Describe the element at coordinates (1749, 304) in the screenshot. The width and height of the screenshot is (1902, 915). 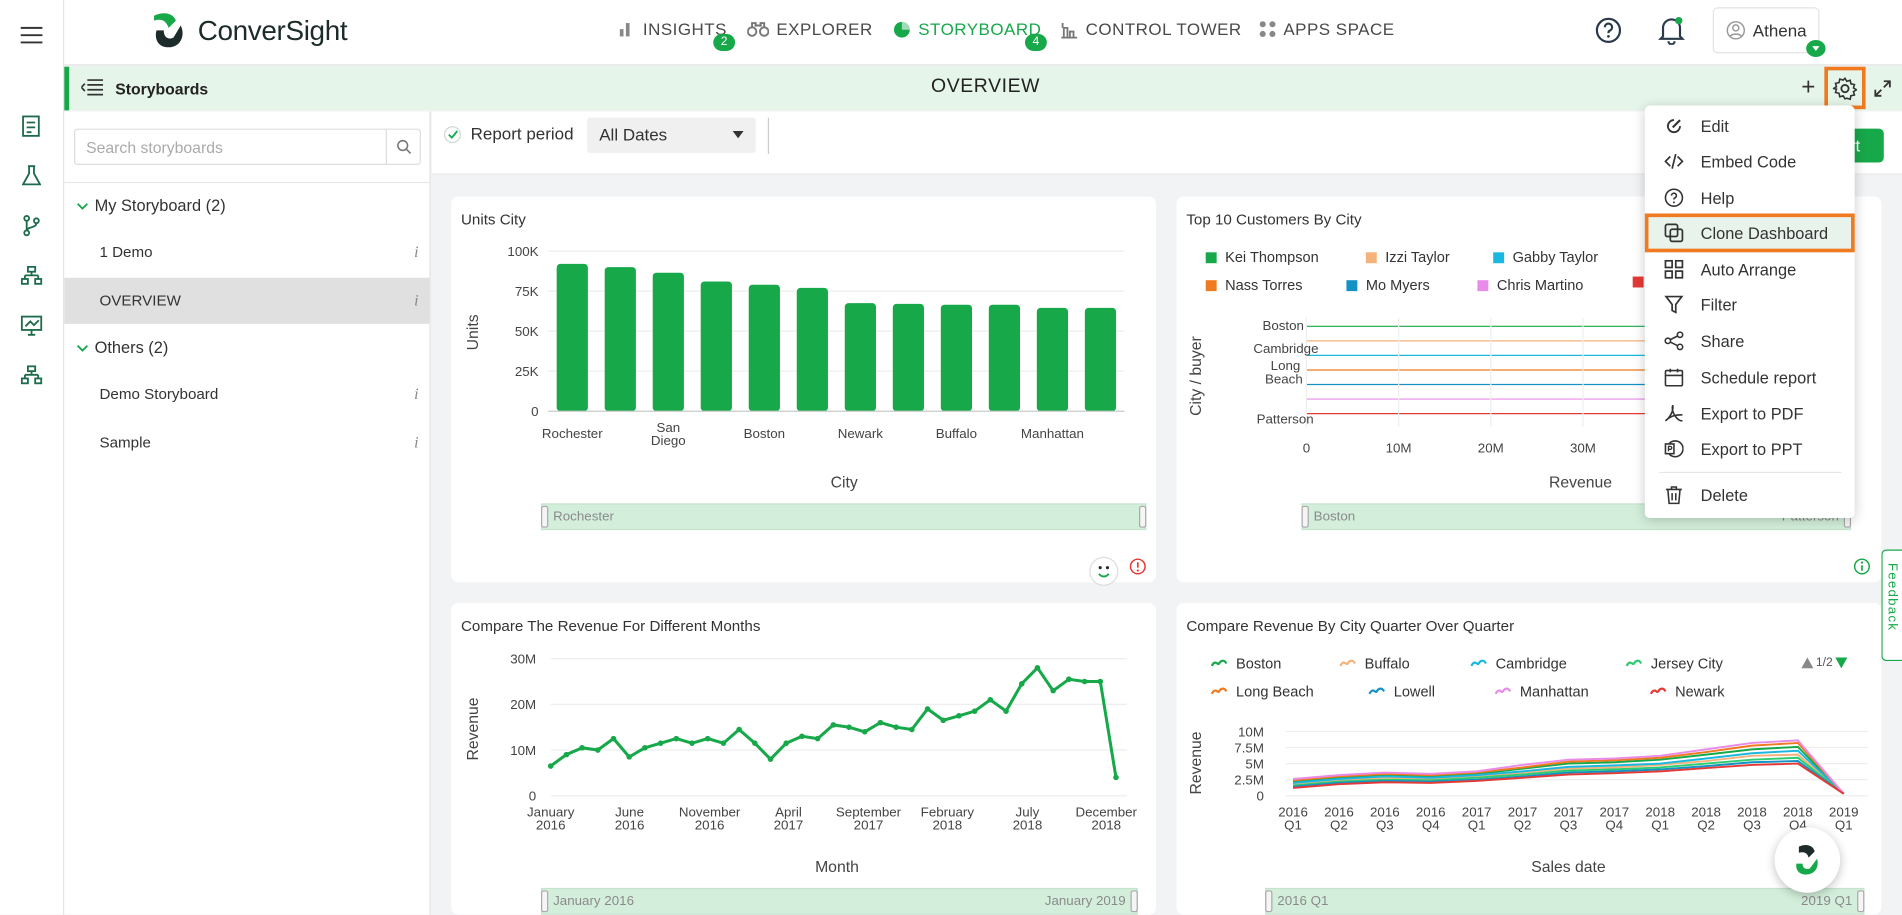
I see `menu-item-filter: Filter` at that location.